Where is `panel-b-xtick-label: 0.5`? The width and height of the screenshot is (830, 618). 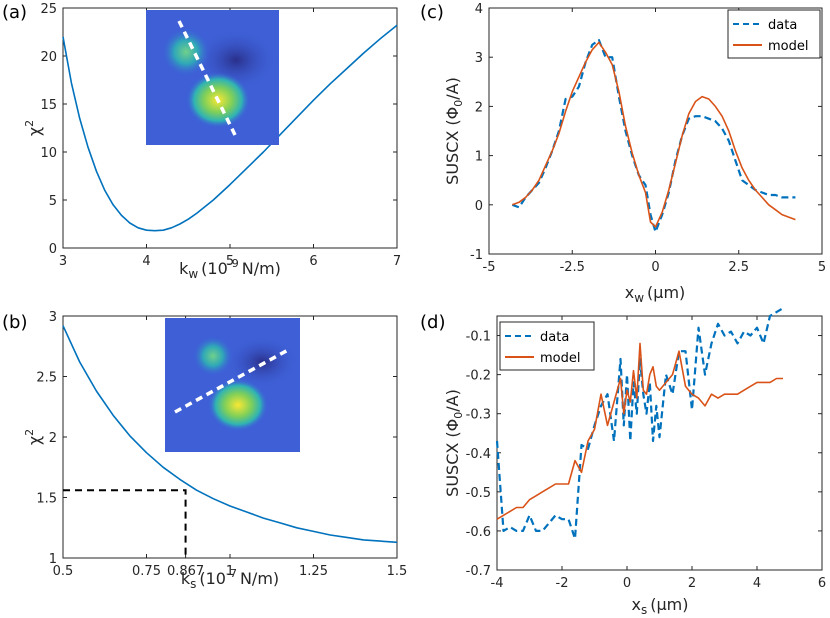
panel-b-xtick-label: 0.5 is located at coordinates (63, 571).